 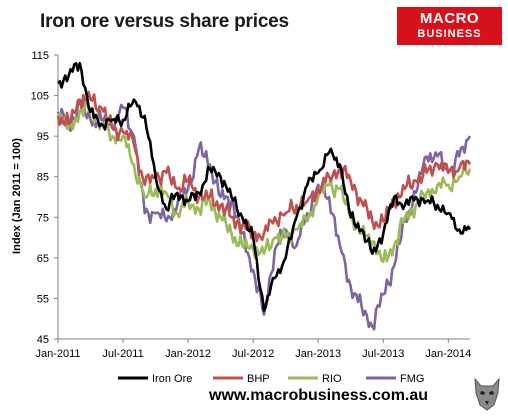 What do you see at coordinates (17, 196) in the screenshot?
I see `y-axis-label: Index (Jan 2011 = 100)` at bounding box center [17, 196].